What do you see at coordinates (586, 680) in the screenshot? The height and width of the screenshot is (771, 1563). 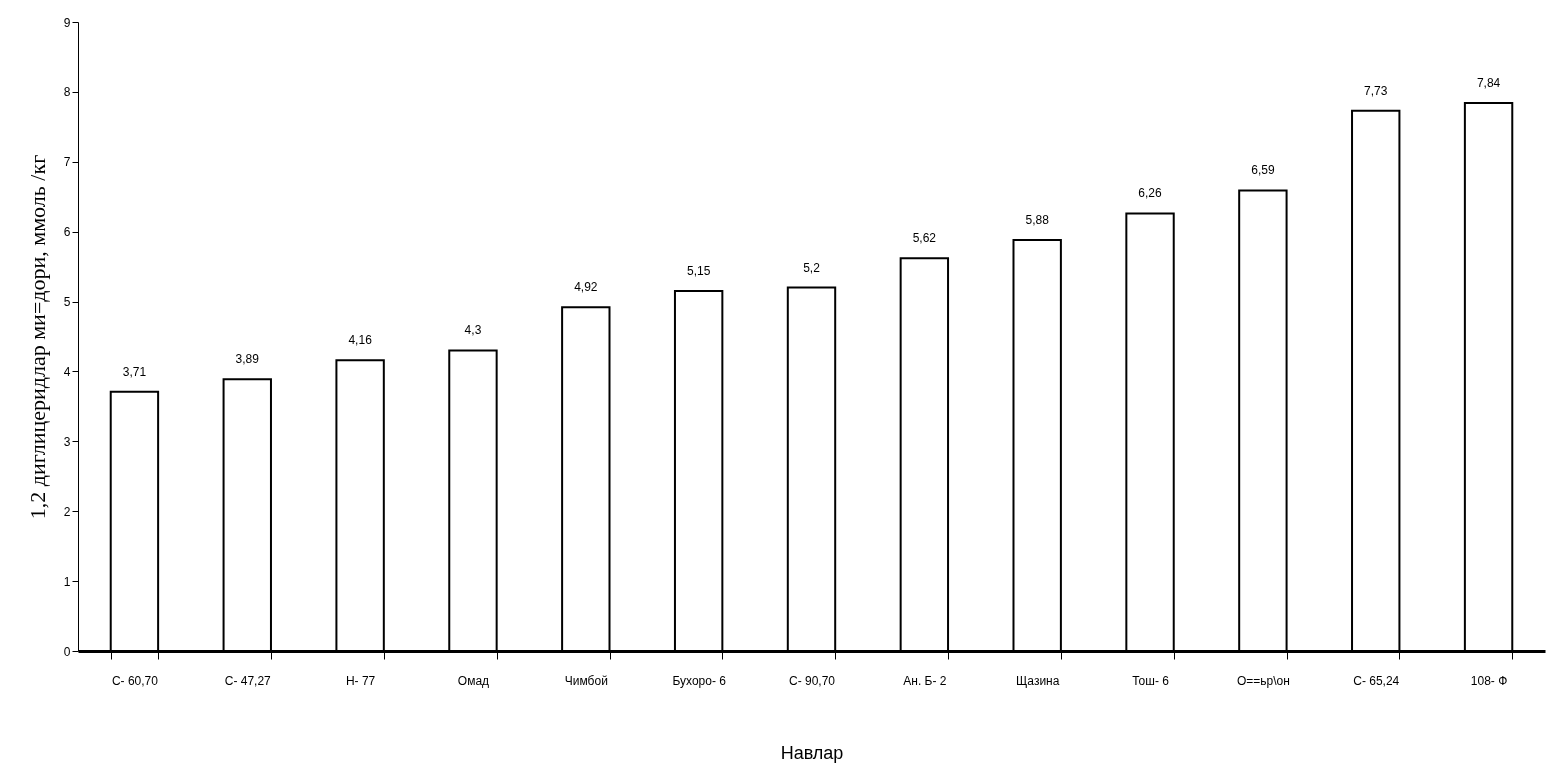 I see `x-tick-label: Чимбой` at bounding box center [586, 680].